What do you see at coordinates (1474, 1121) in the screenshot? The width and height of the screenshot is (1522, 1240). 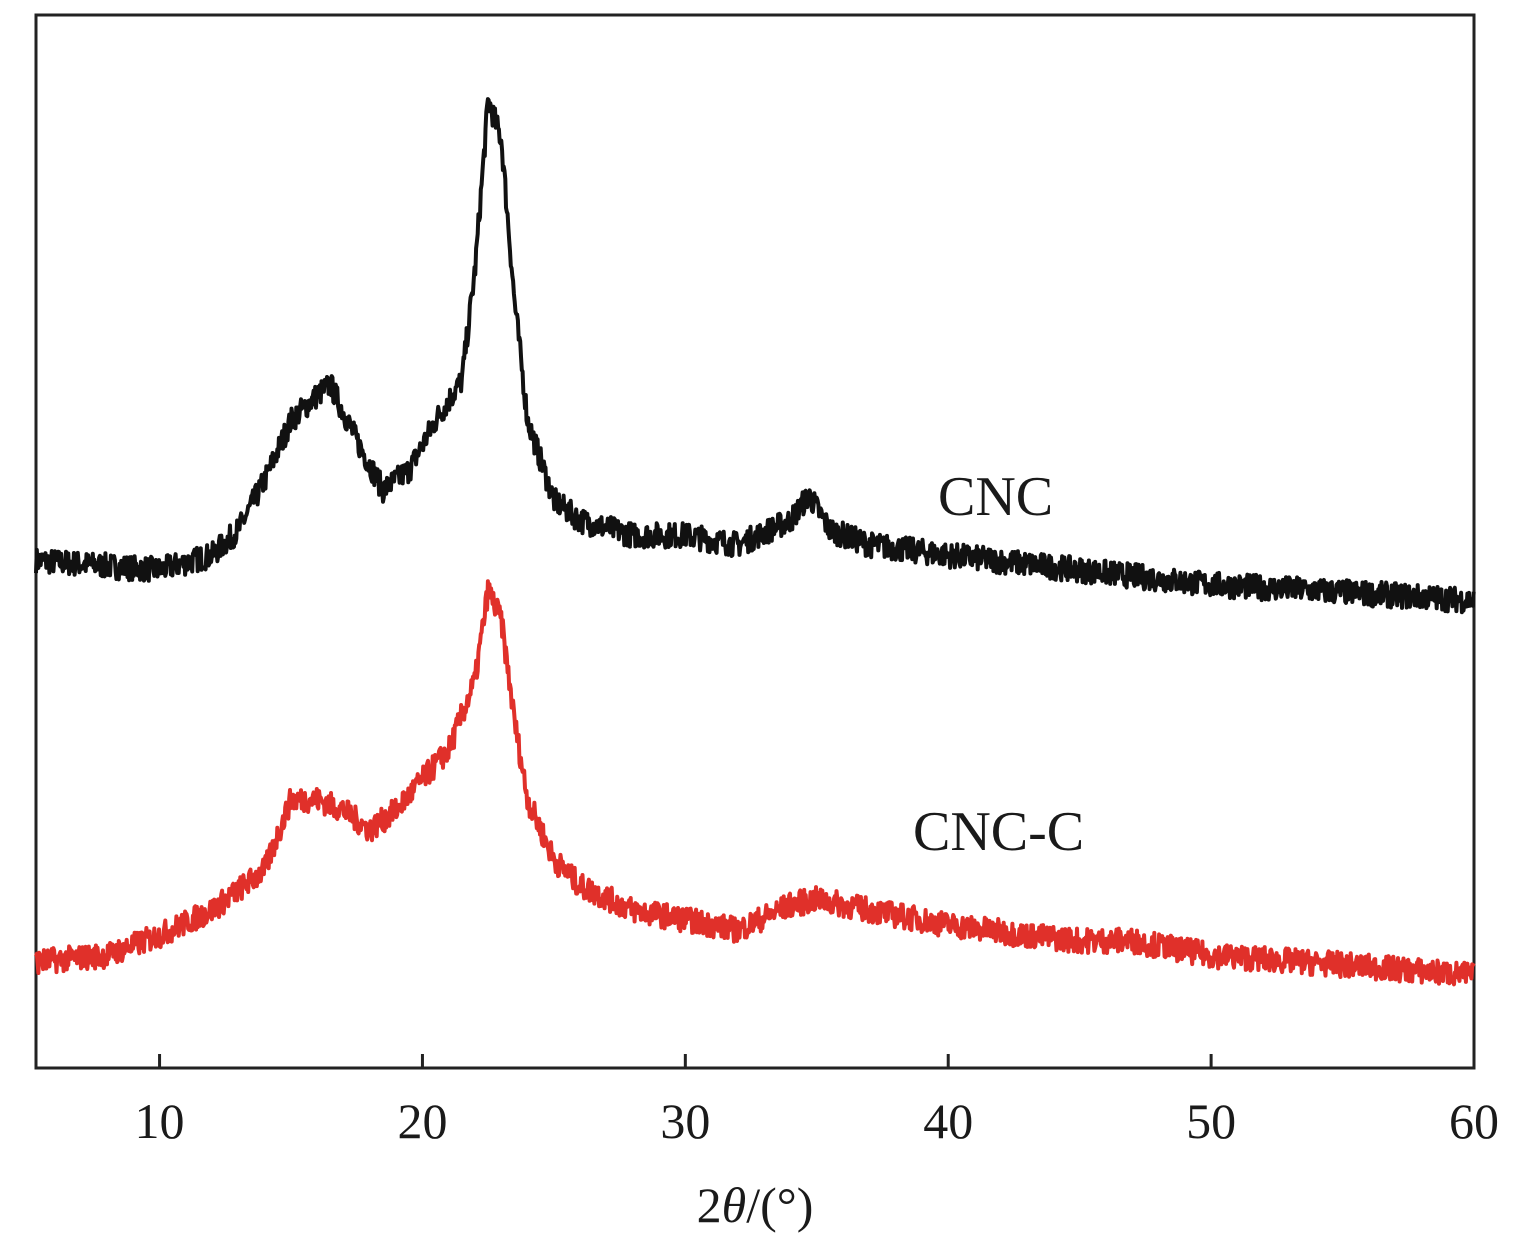 I see `x-tick-label: 60` at bounding box center [1474, 1121].